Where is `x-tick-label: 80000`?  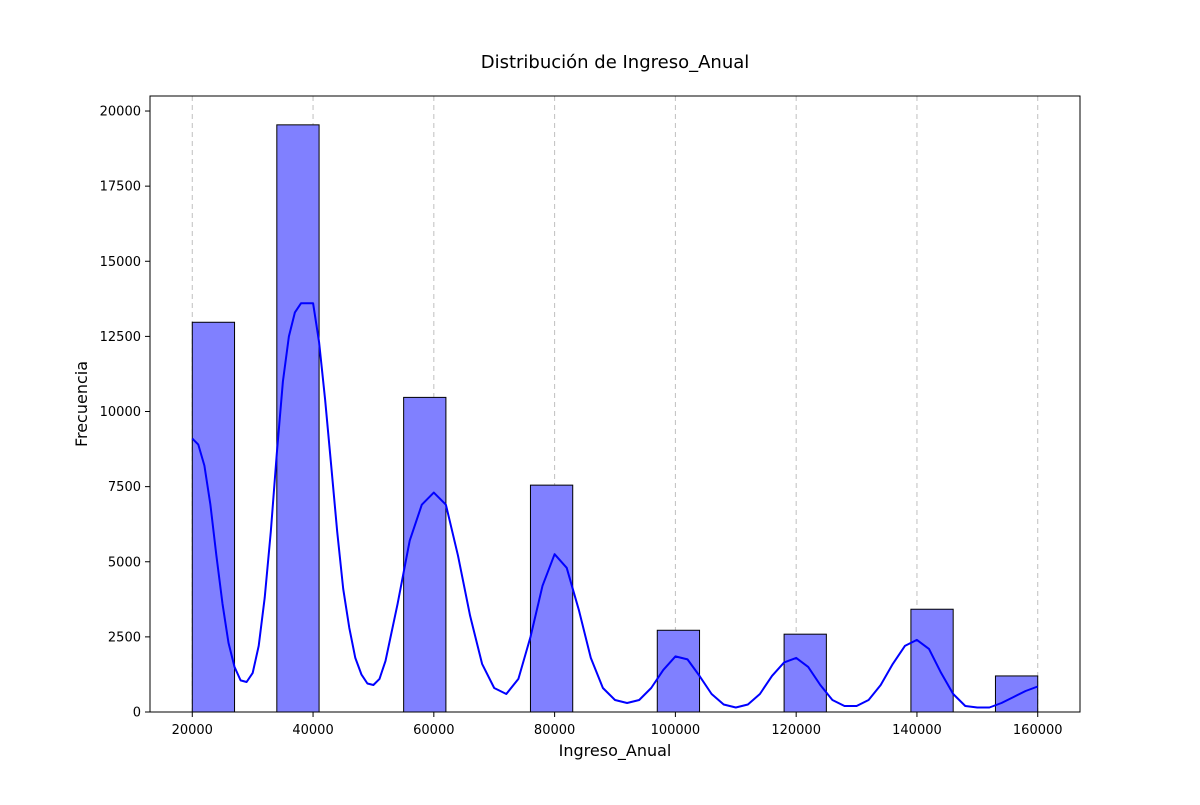
x-tick-label: 80000 is located at coordinates (554, 730).